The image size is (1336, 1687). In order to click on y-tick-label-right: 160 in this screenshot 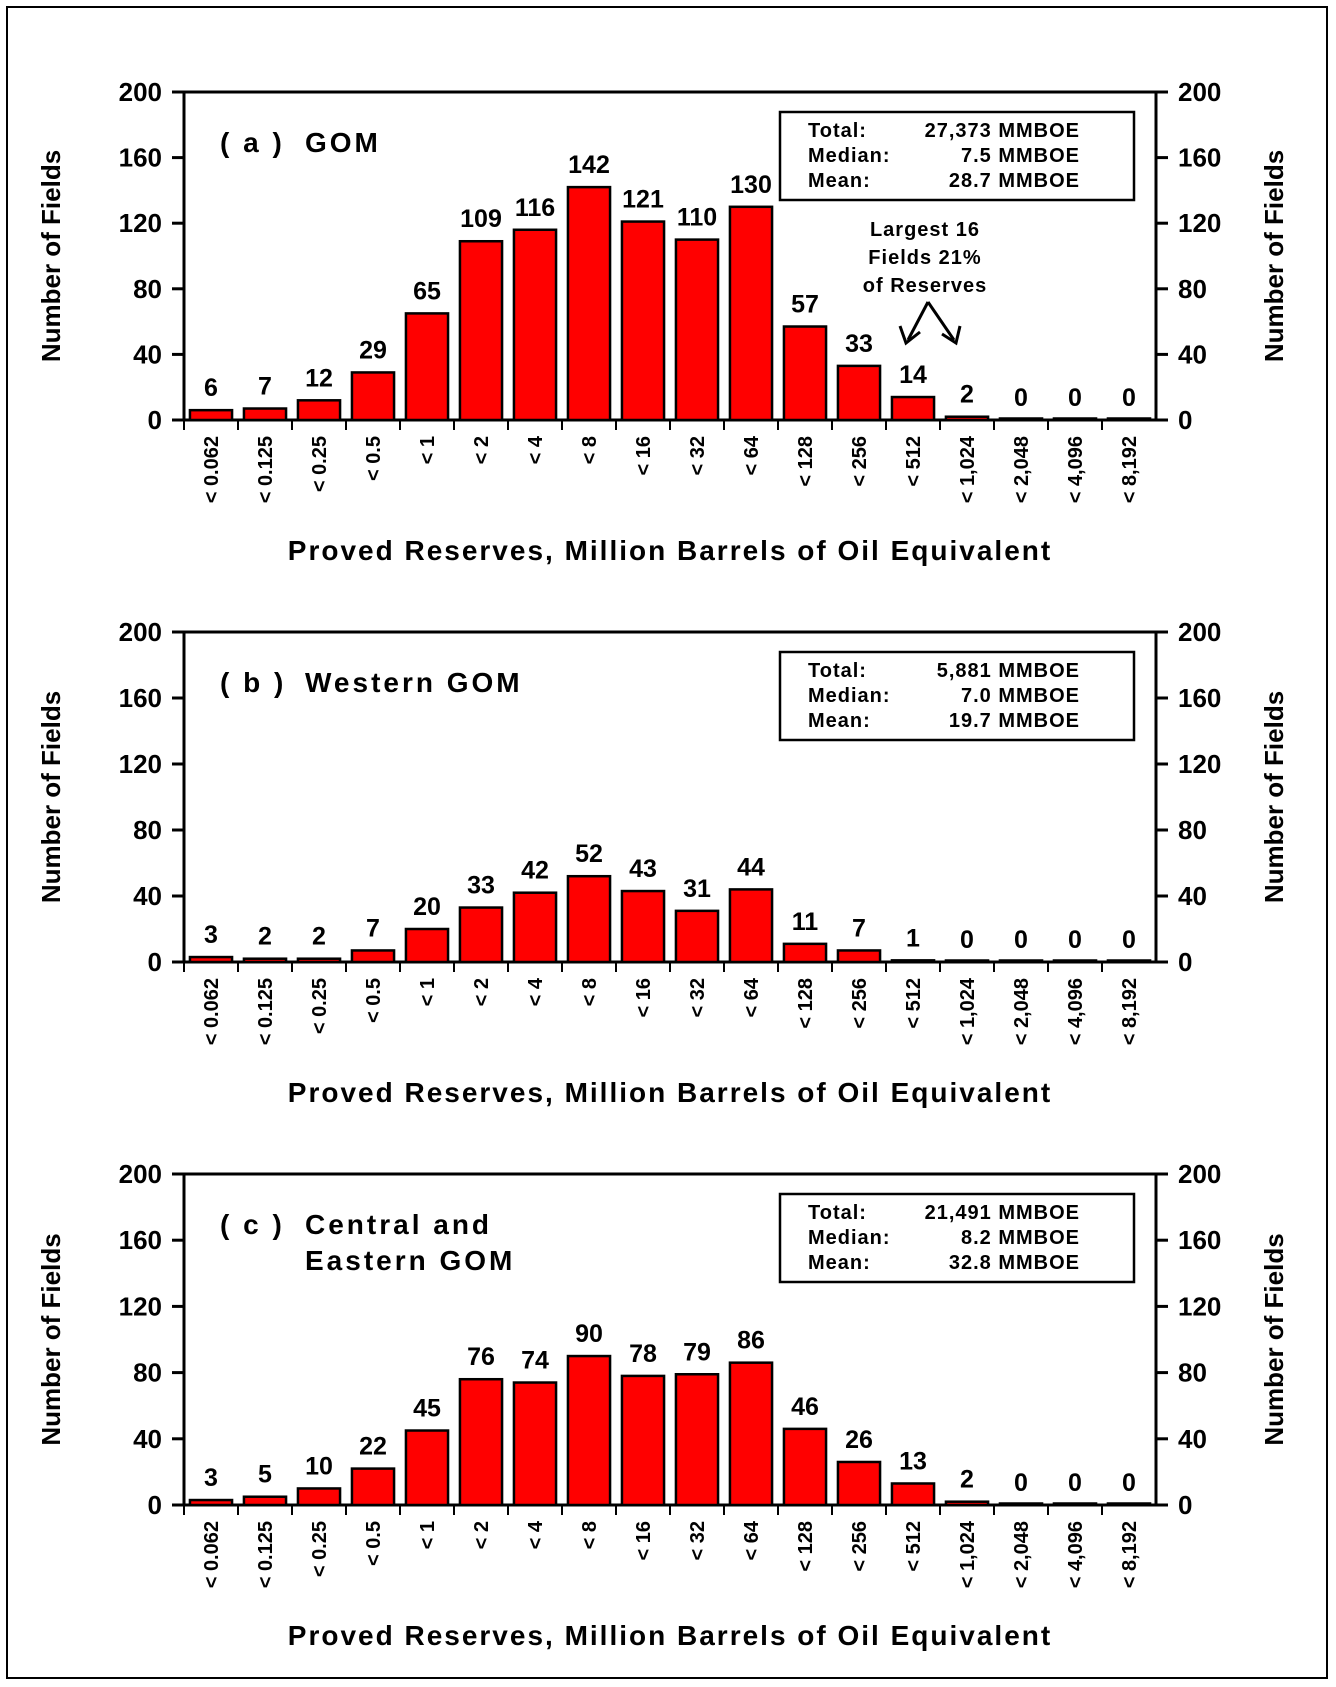, I will do `click(1199, 158)`.